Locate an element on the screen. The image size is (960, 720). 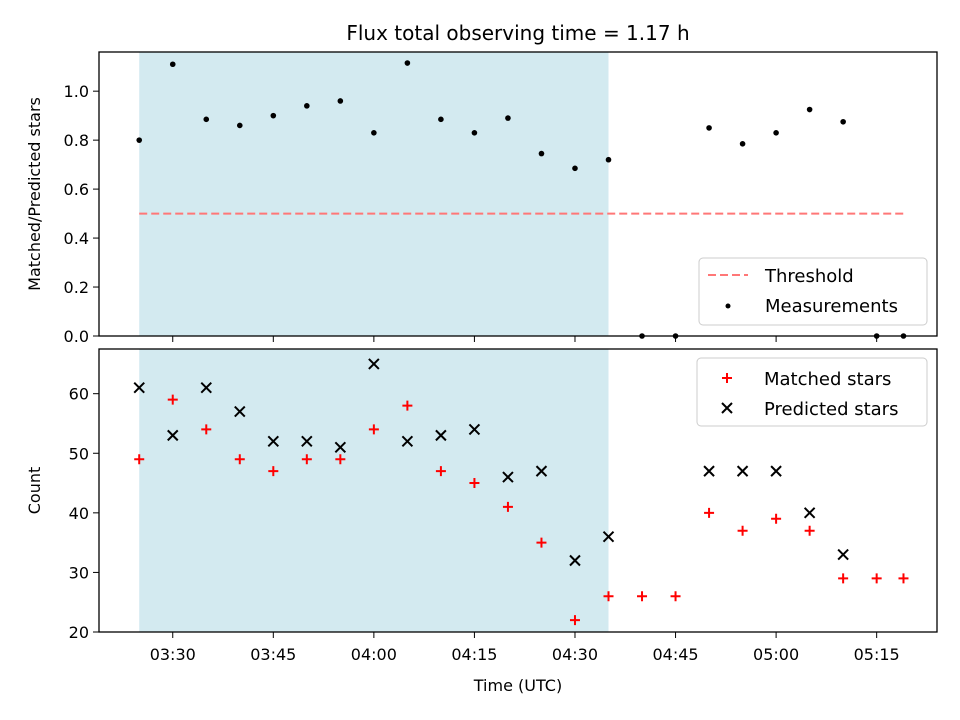
y-axis-label: Count is located at coordinates (34, 491).